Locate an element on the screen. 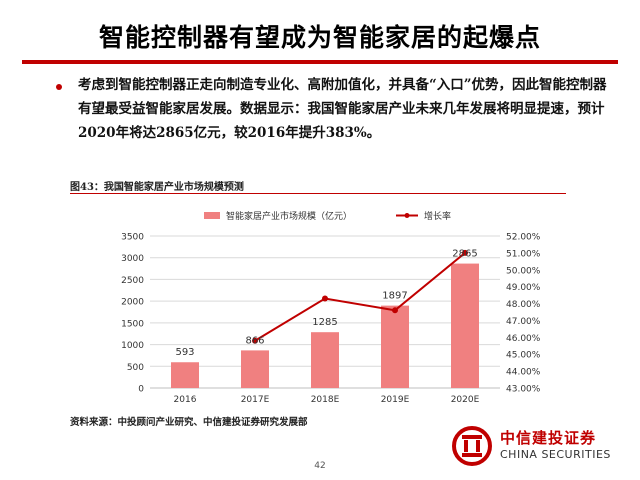 Image resolution: width=640 pixels, height=480 pixels. bar-data-label: 1897 is located at coordinates (394, 296).